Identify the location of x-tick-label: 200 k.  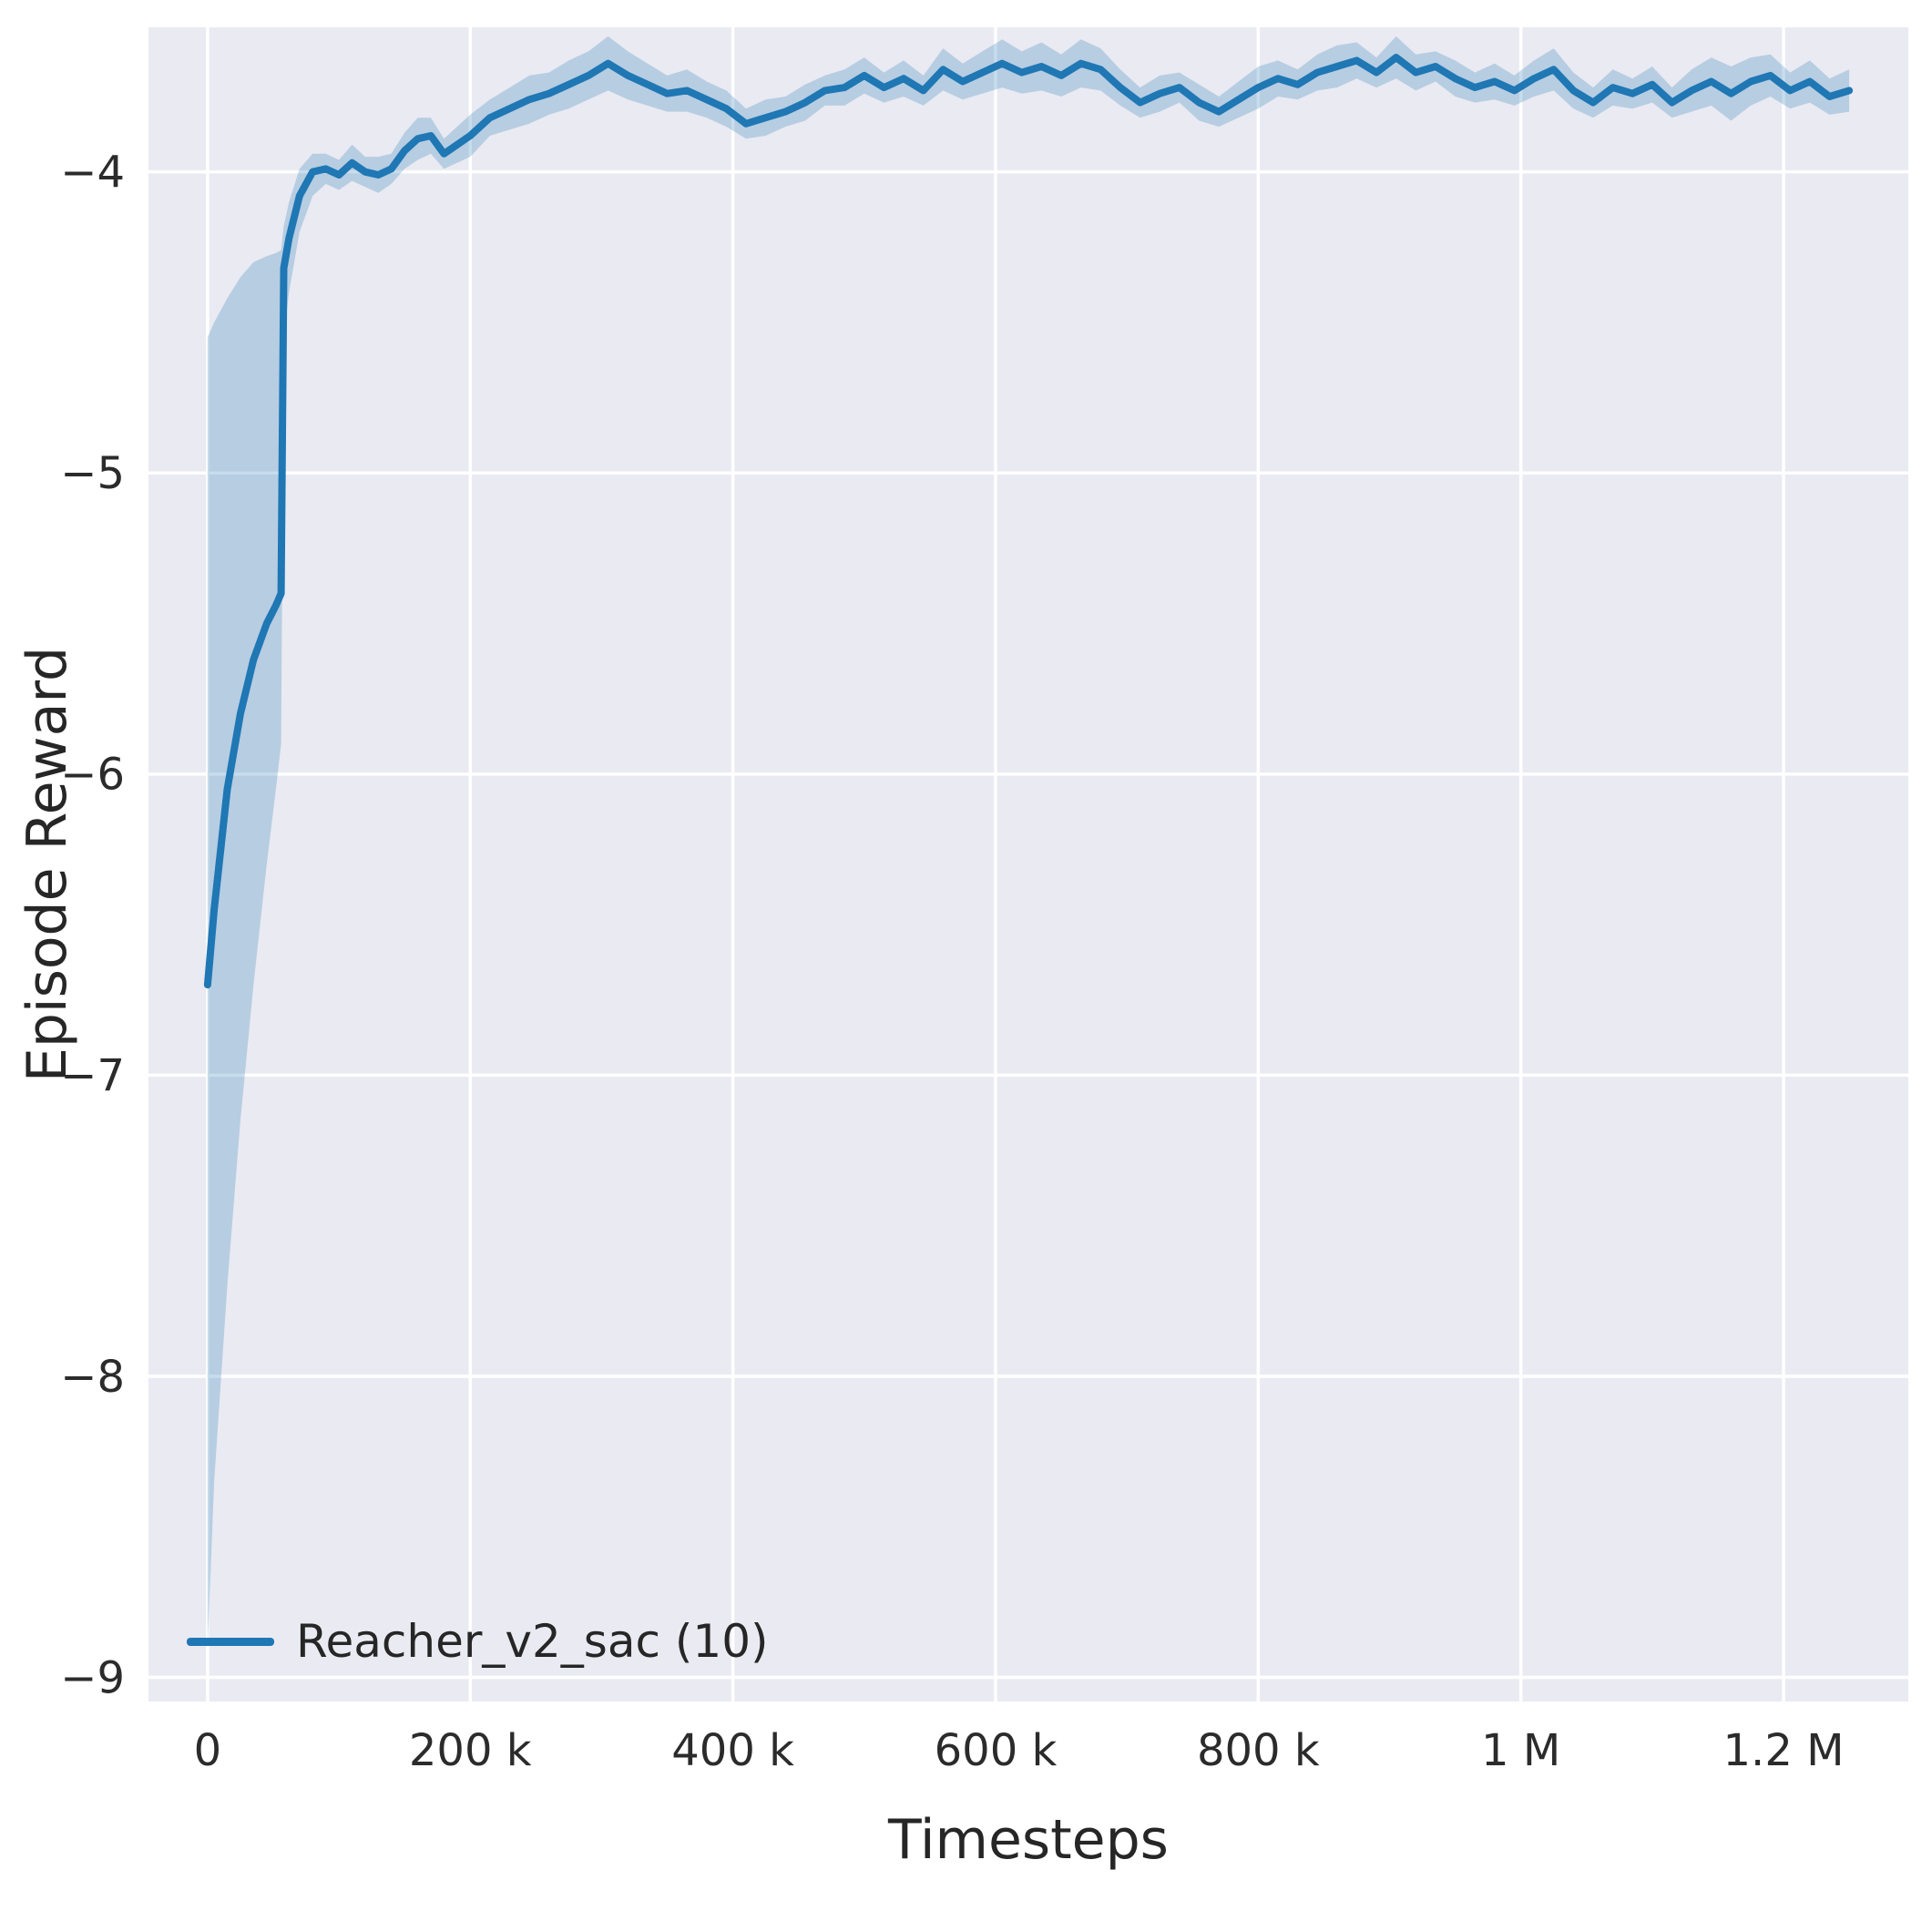
(471, 1750).